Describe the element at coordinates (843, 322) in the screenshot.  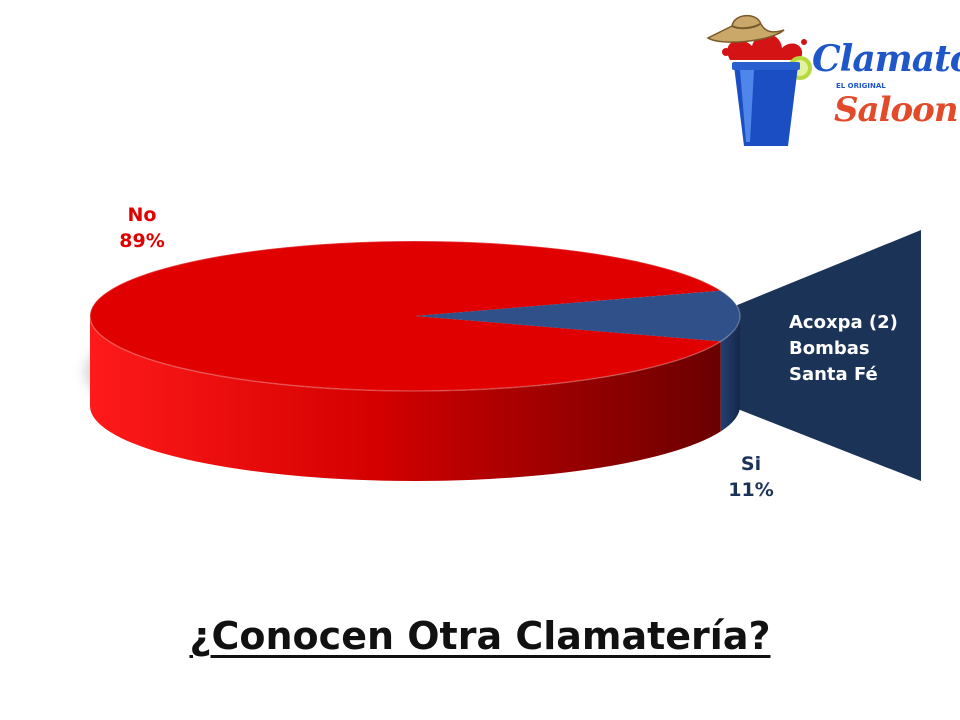
I see `callout-item: Acoxpa (2)` at that location.